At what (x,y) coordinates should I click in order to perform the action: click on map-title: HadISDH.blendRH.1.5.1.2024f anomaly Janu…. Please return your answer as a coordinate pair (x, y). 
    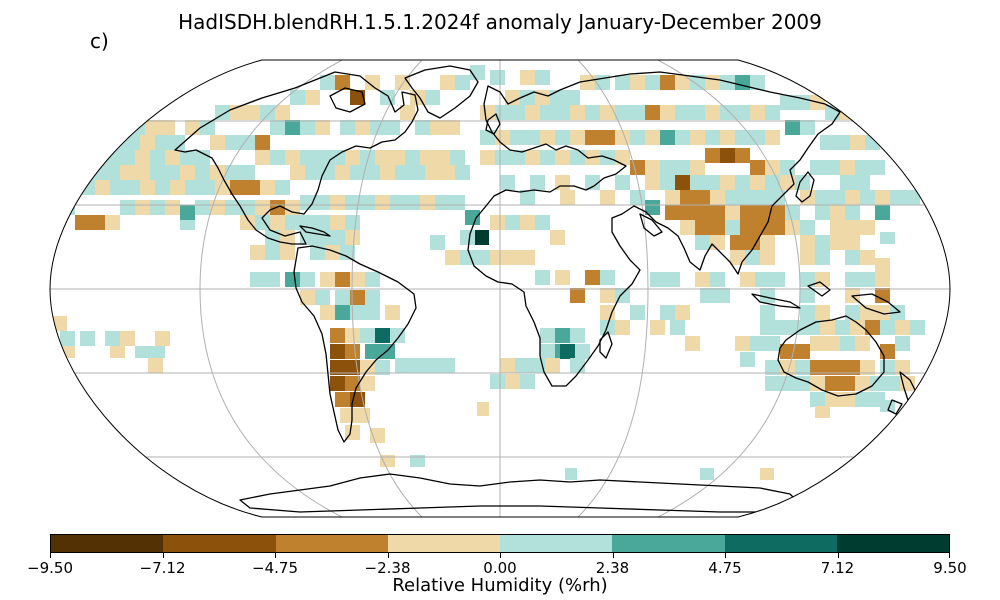
    Looking at the image, I should click on (500, 22).